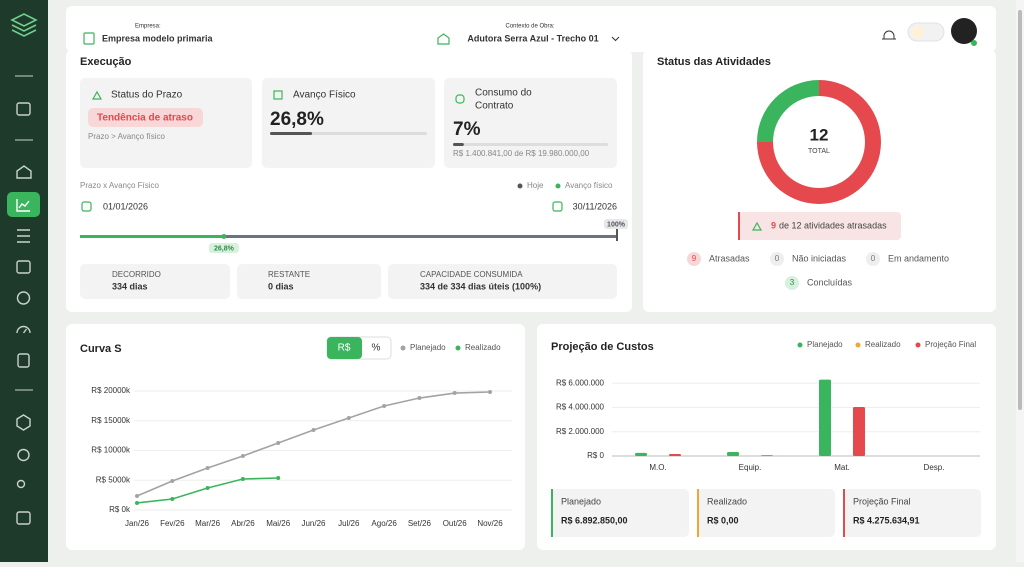  Describe the element at coordinates (455, 523) in the screenshot. I see `x-tick-label: Out/26` at that location.